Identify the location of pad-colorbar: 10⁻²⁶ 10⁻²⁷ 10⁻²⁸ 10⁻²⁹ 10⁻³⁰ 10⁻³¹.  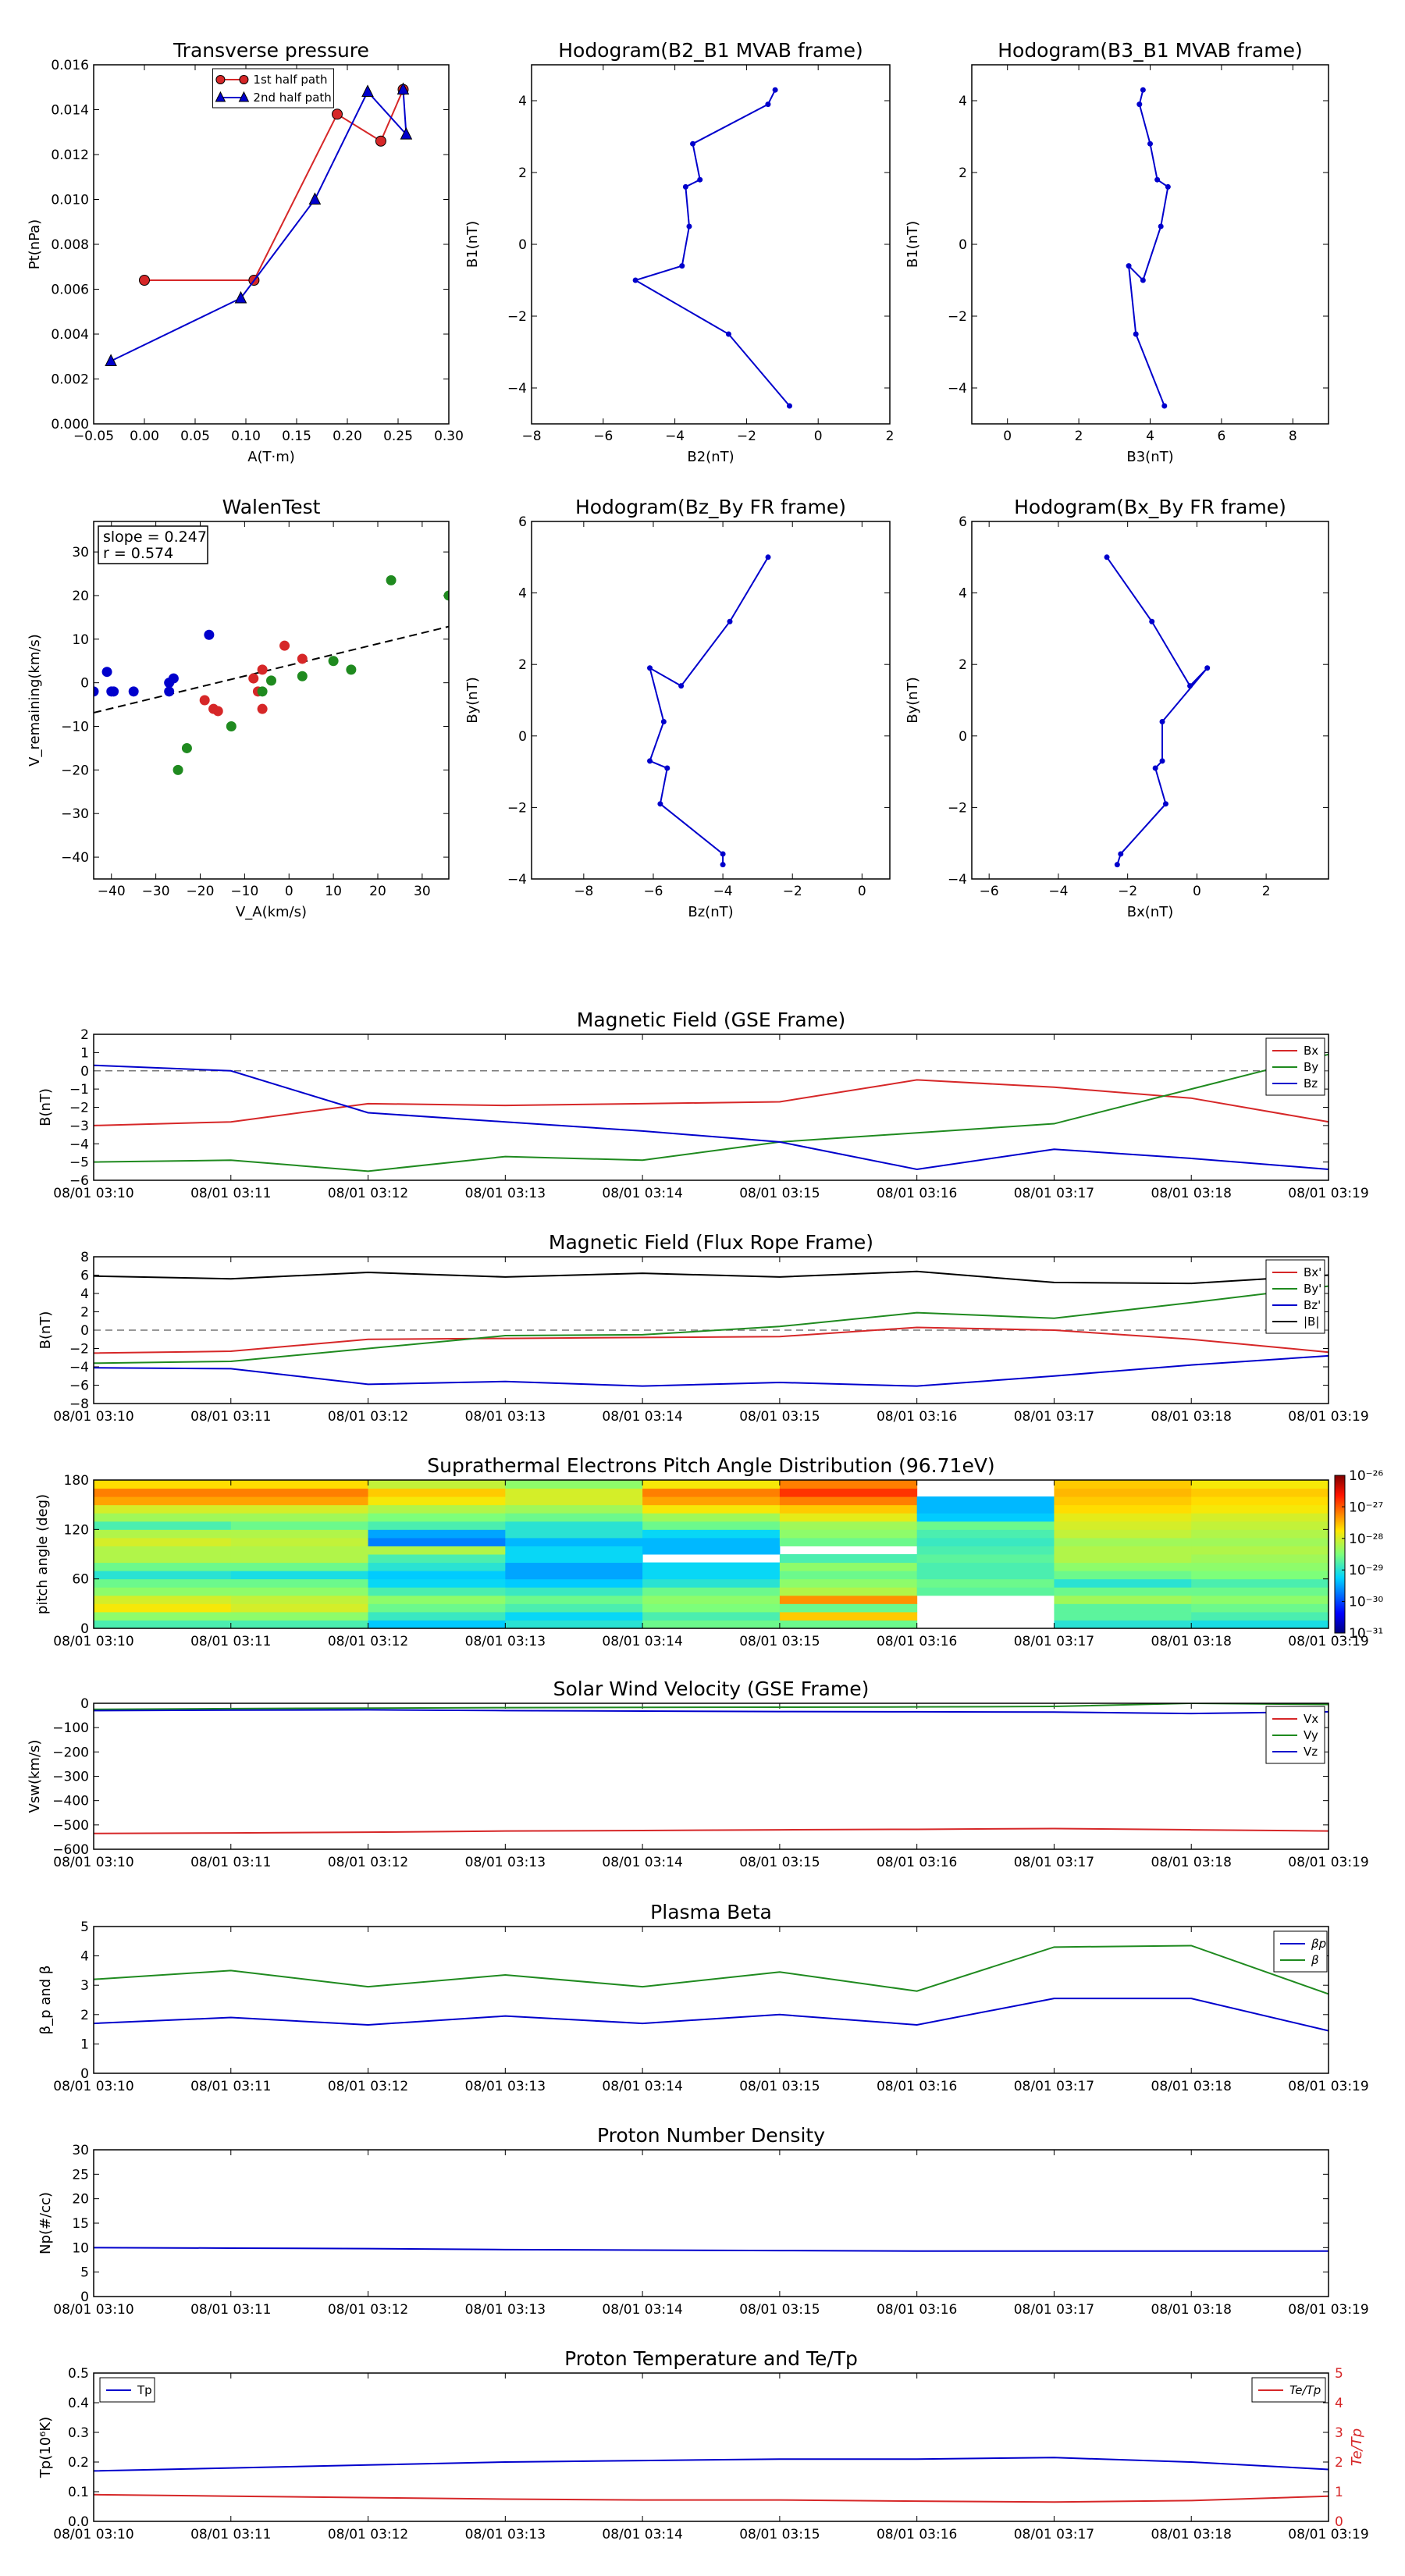
(1359, 1555).